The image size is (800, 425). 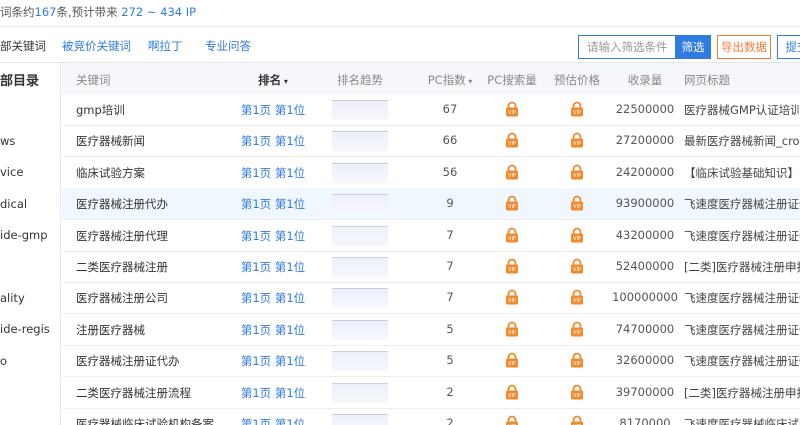 What do you see at coordinates (270, 80) in the screenshot?
I see `header-text: 排名` at bounding box center [270, 80].